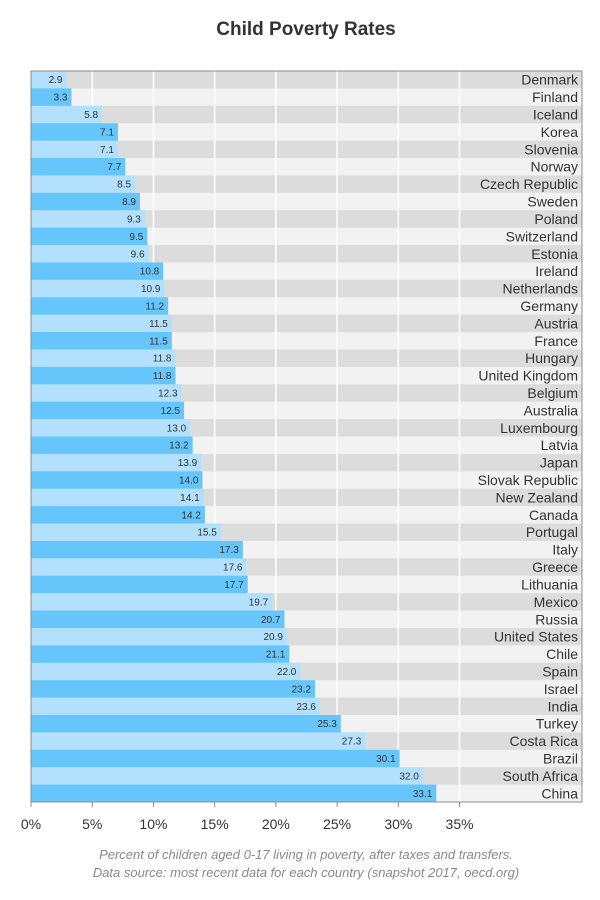 Image resolution: width=600 pixels, height=900 pixels. Describe the element at coordinates (56, 80) in the screenshot. I see `value-label: 2.9` at that location.